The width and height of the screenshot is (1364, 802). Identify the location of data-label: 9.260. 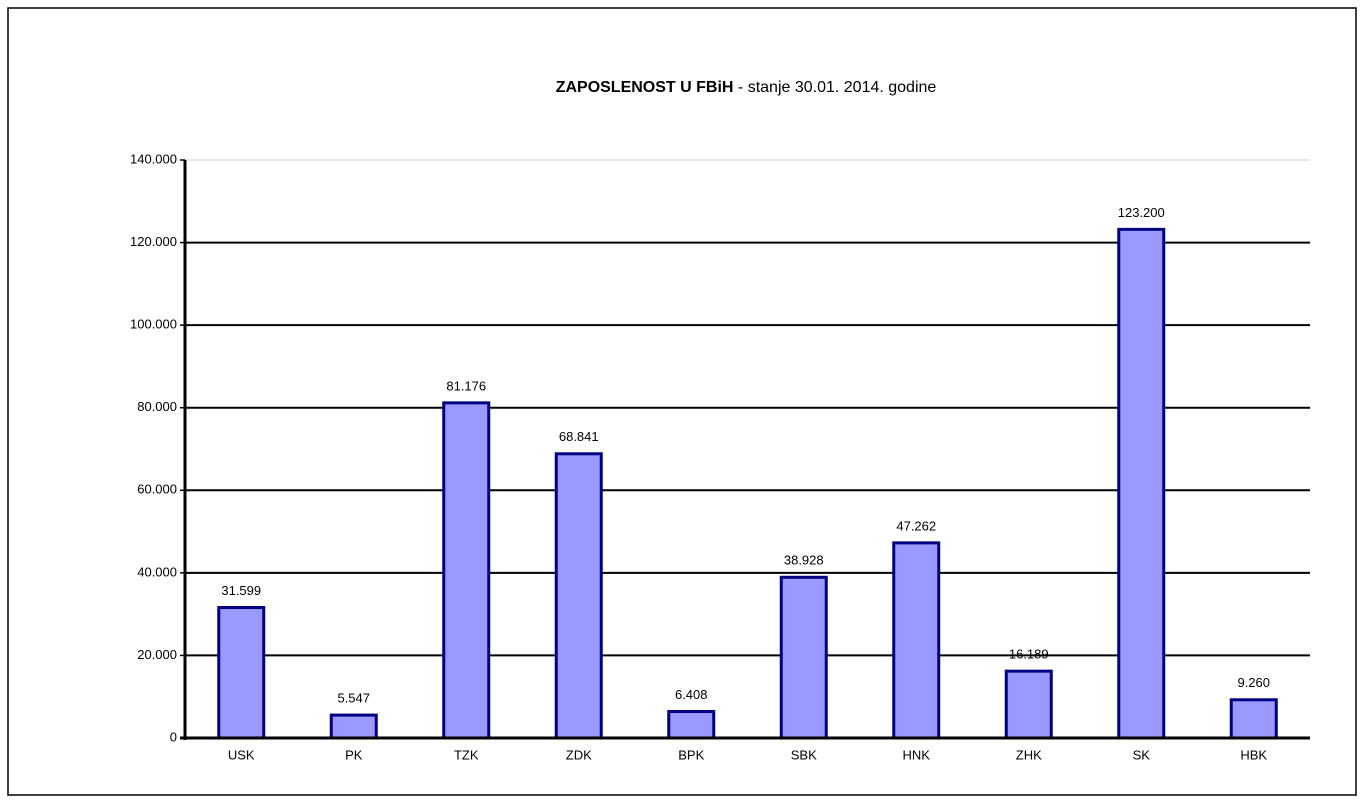
(1253, 682).